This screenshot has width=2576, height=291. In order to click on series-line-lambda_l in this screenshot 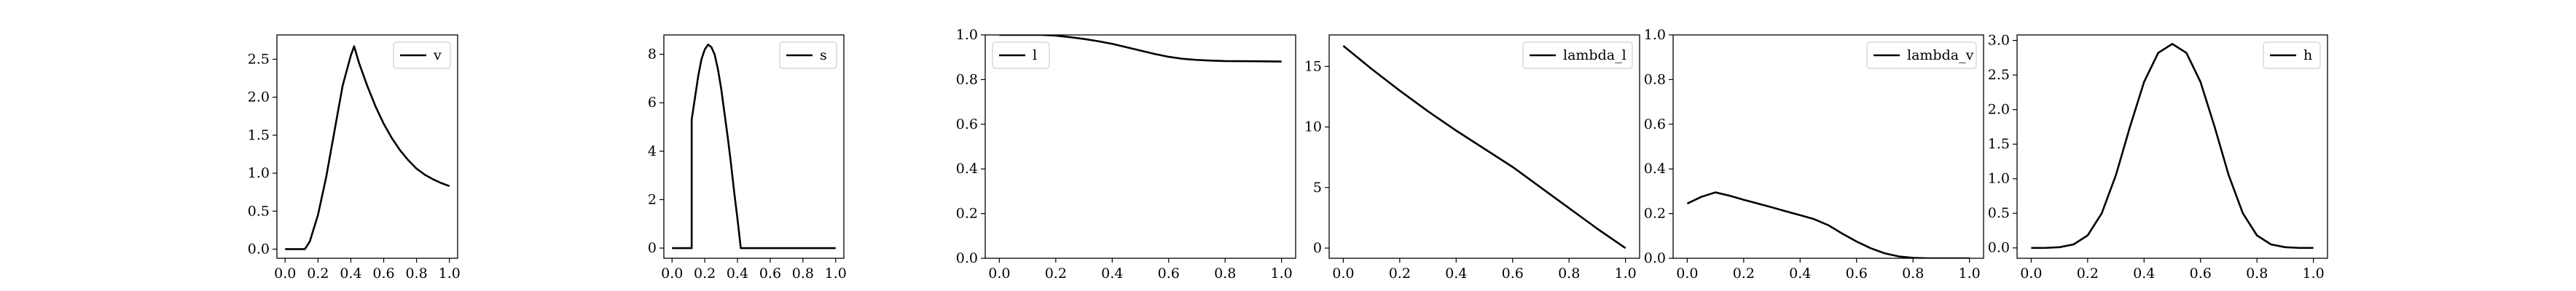, I will do `click(1484, 147)`.